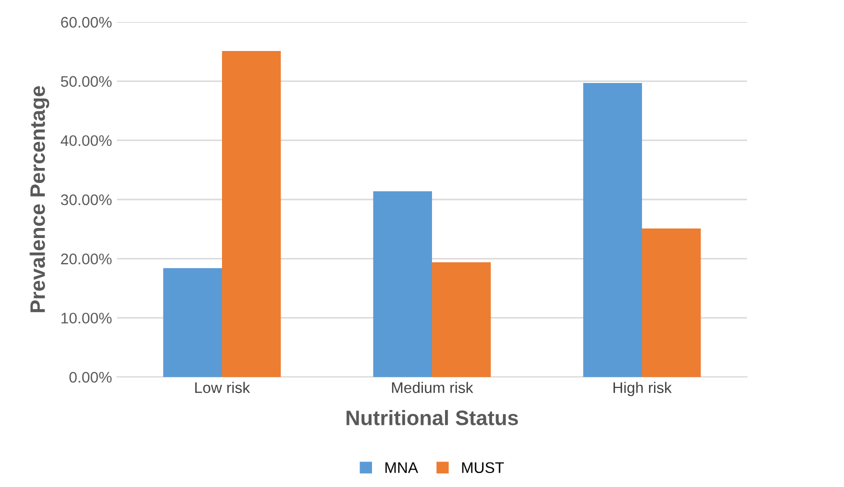 The height and width of the screenshot is (487, 844). I want to click on y-tick-label: 60.00%, so click(86, 22).